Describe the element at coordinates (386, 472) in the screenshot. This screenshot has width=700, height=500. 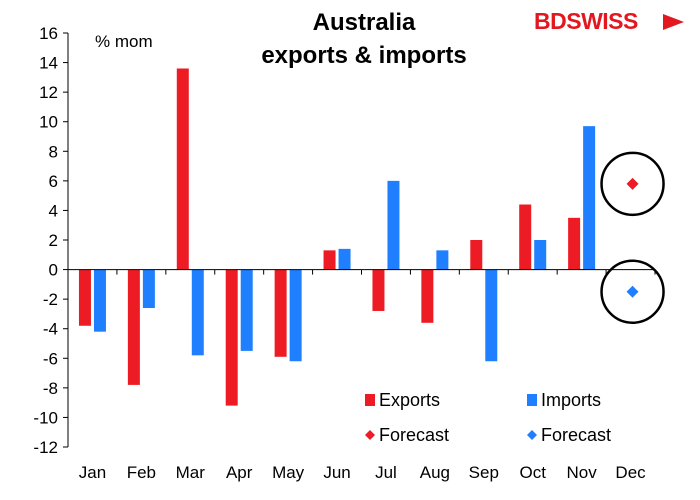
I see `x-tick-label: Jul` at that location.